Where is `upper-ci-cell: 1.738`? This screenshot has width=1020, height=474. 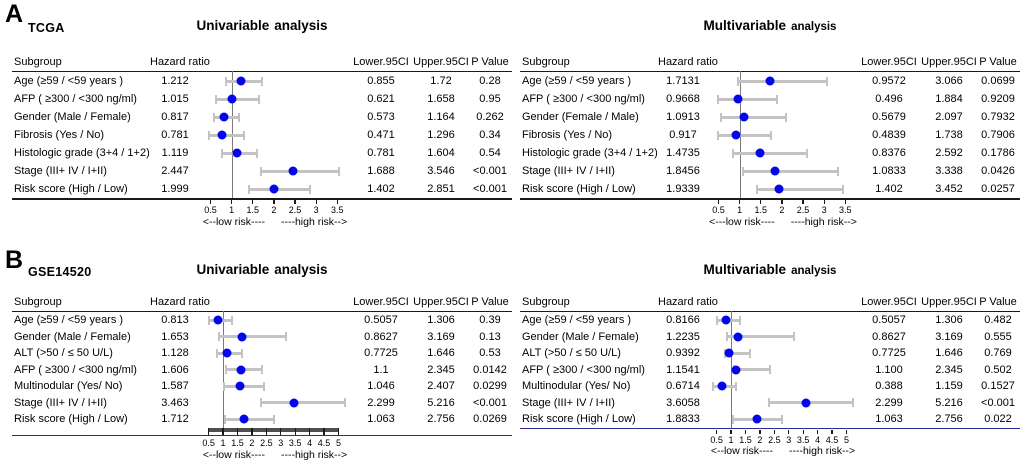
upper-ci-cell: 1.738 is located at coordinates (949, 135).